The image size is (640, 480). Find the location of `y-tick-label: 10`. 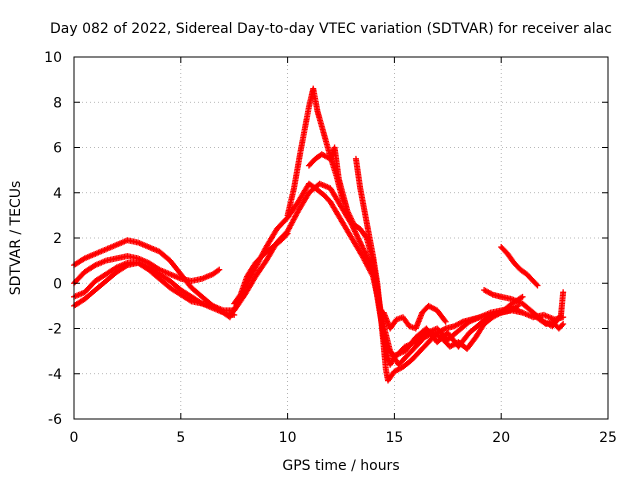

y-tick-label: 10 is located at coordinates (53, 58).